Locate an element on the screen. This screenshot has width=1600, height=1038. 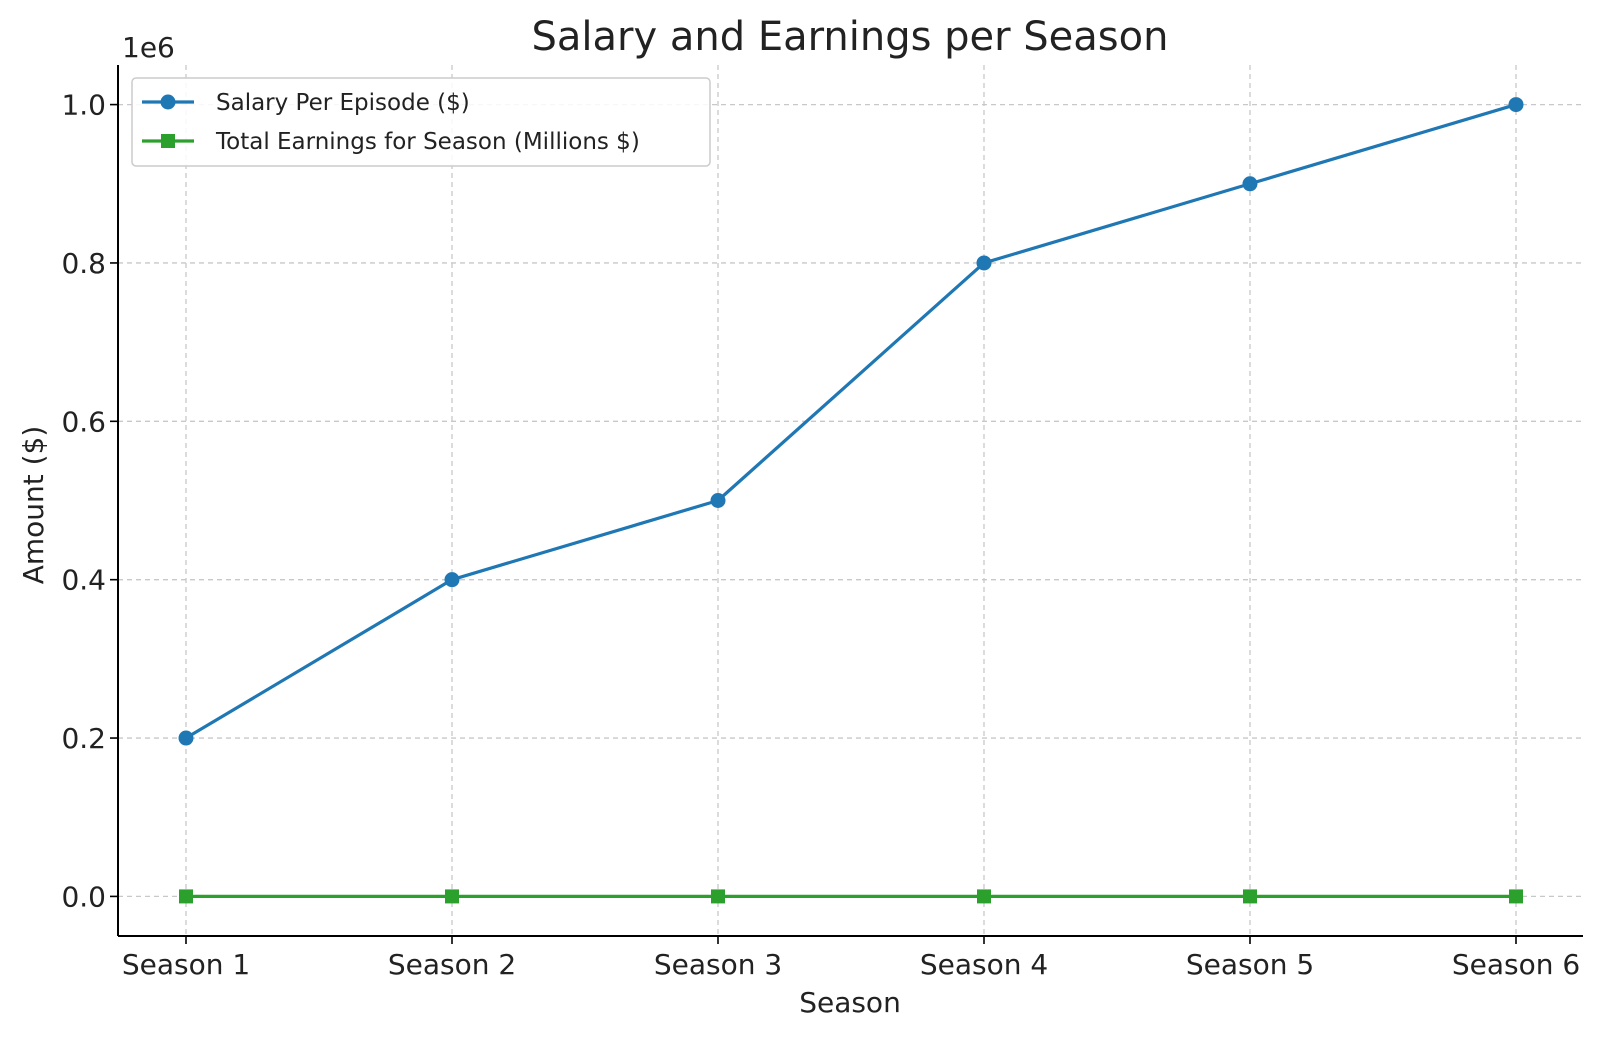
y-offset-label: 1e6 is located at coordinates (148, 47).